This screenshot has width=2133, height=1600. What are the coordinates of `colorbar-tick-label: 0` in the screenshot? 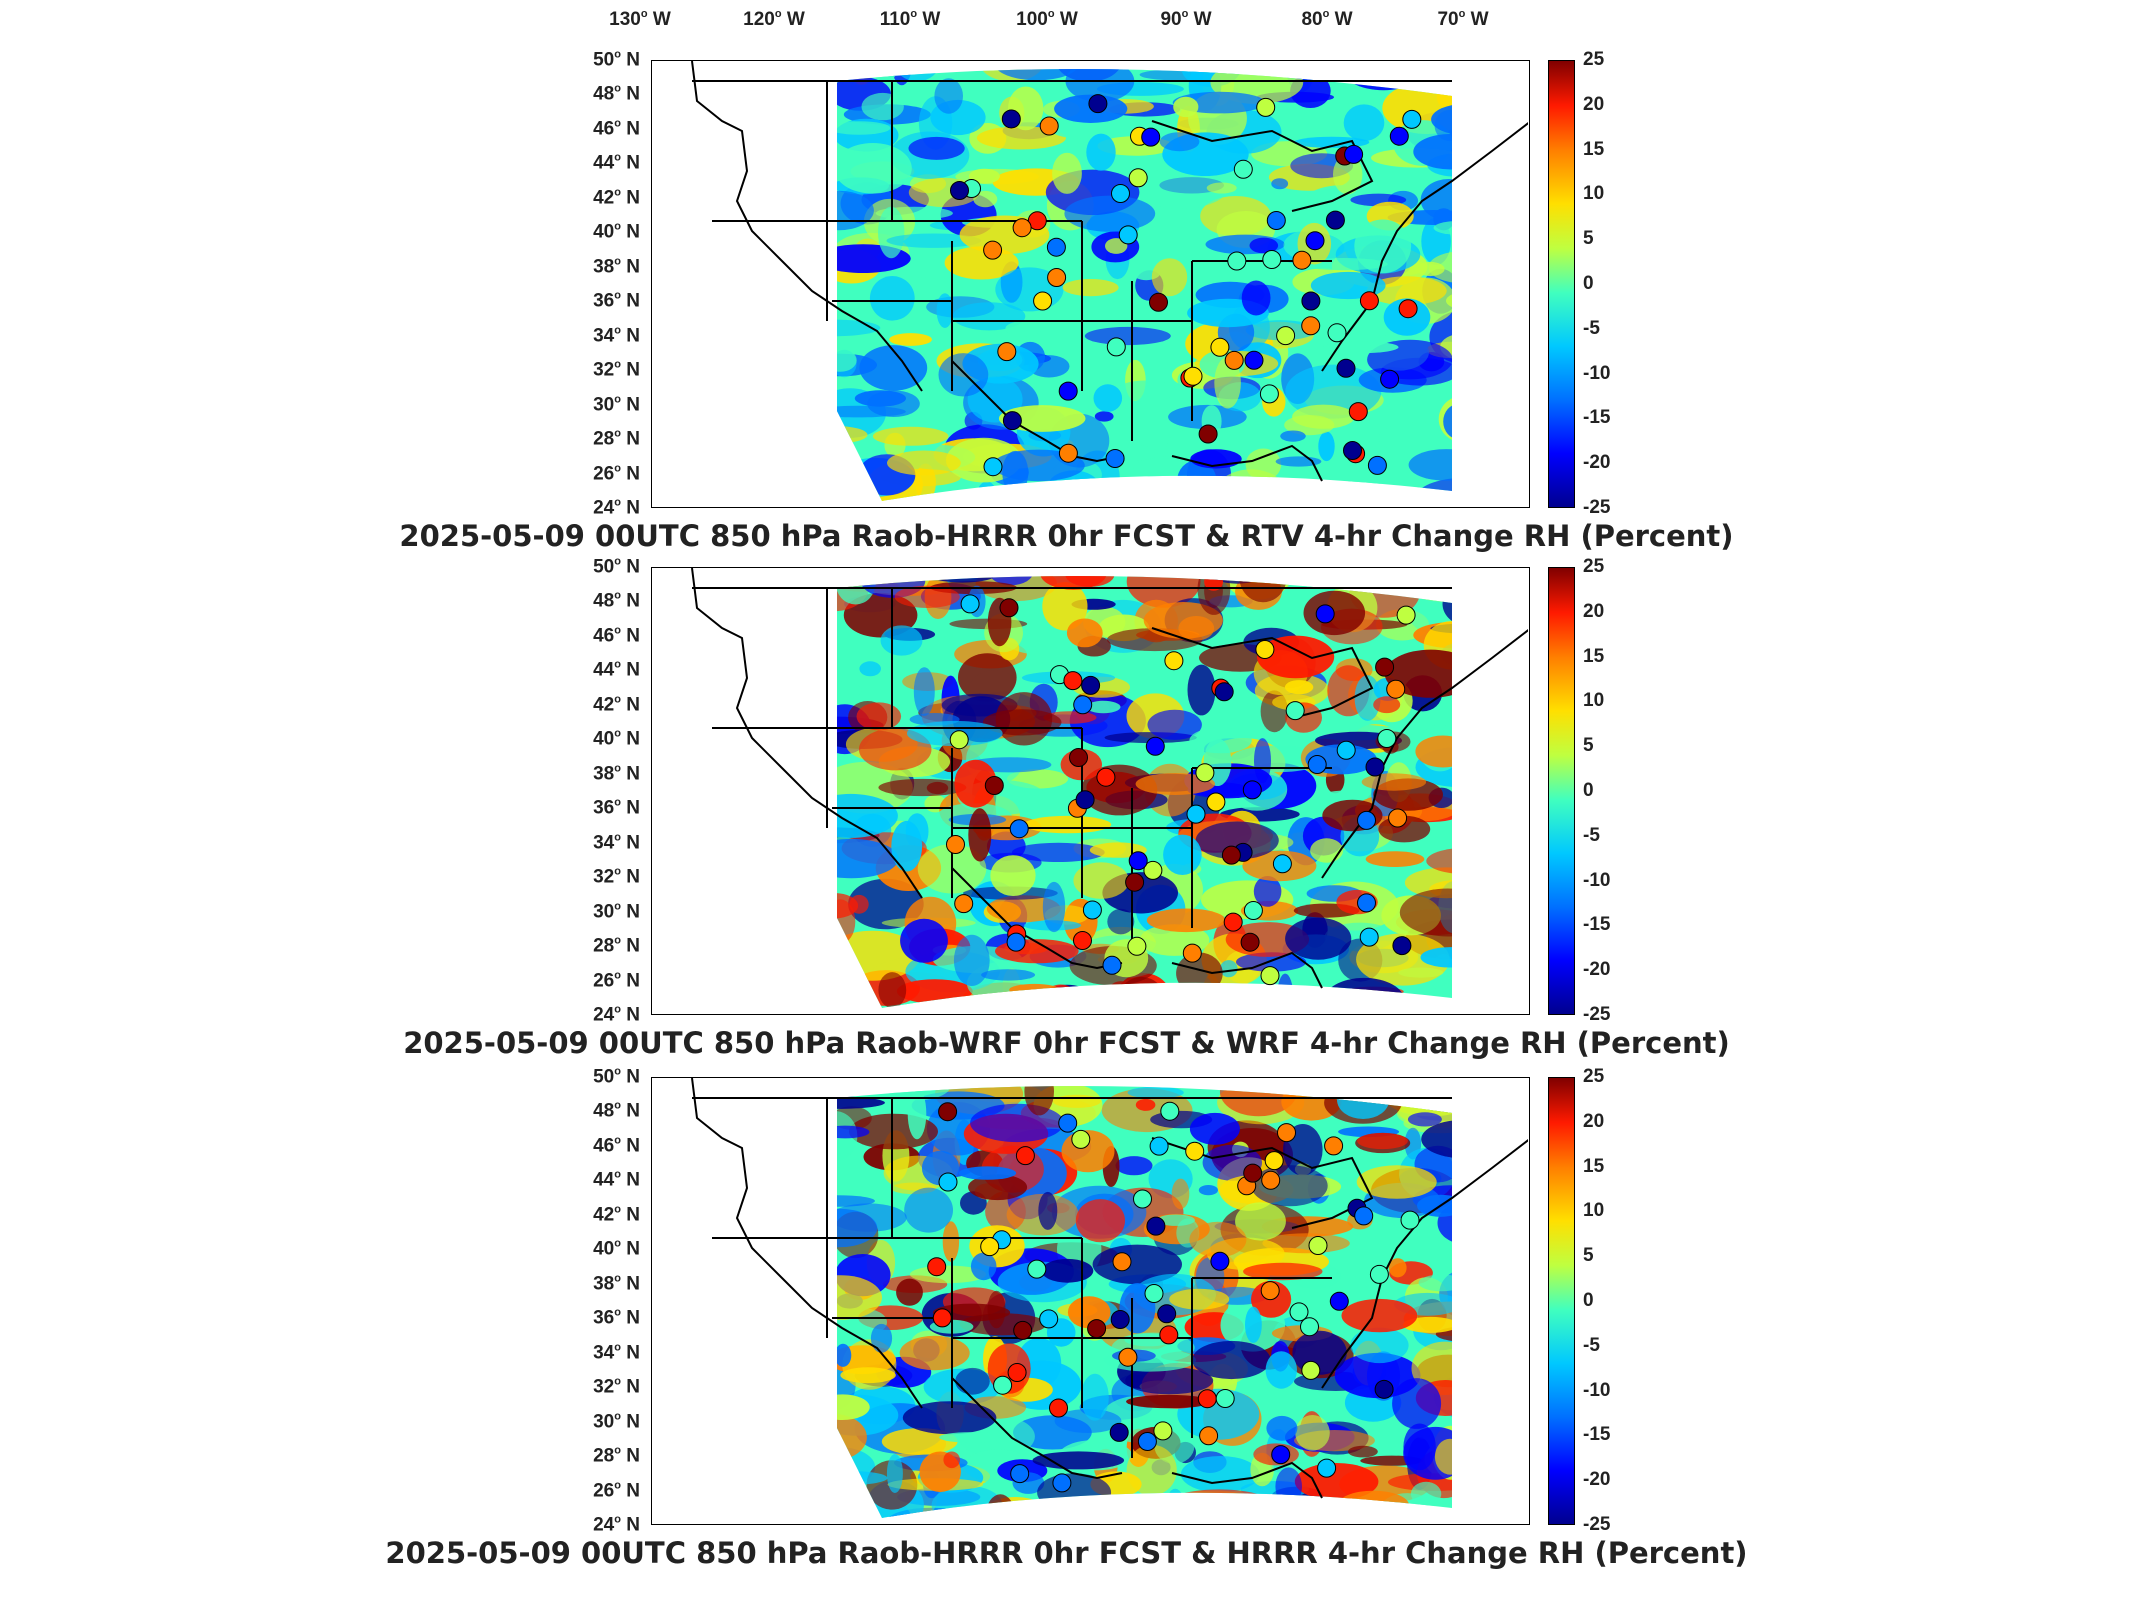 It's located at (1588, 283).